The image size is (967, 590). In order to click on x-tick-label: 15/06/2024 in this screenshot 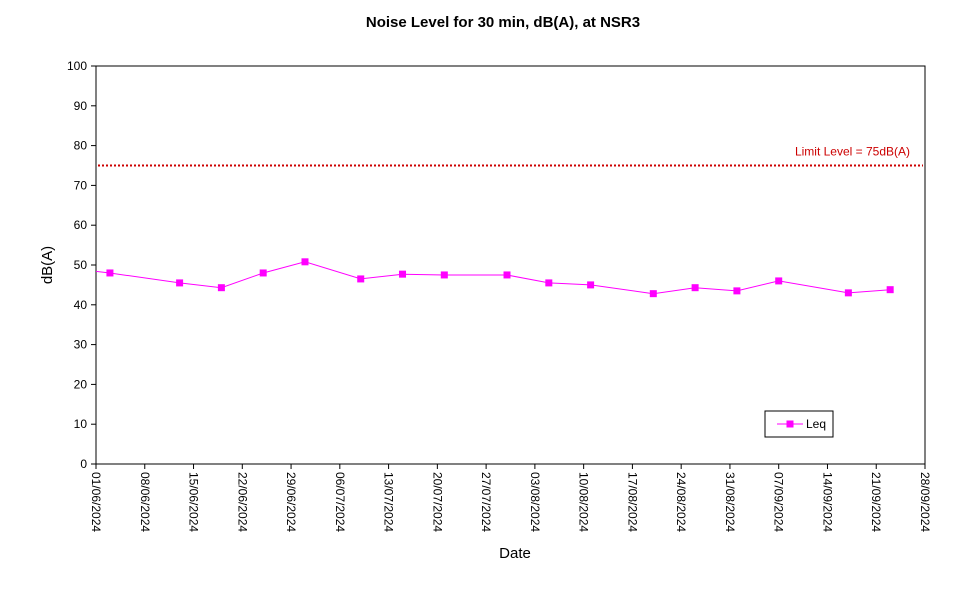, I will do `click(194, 502)`.